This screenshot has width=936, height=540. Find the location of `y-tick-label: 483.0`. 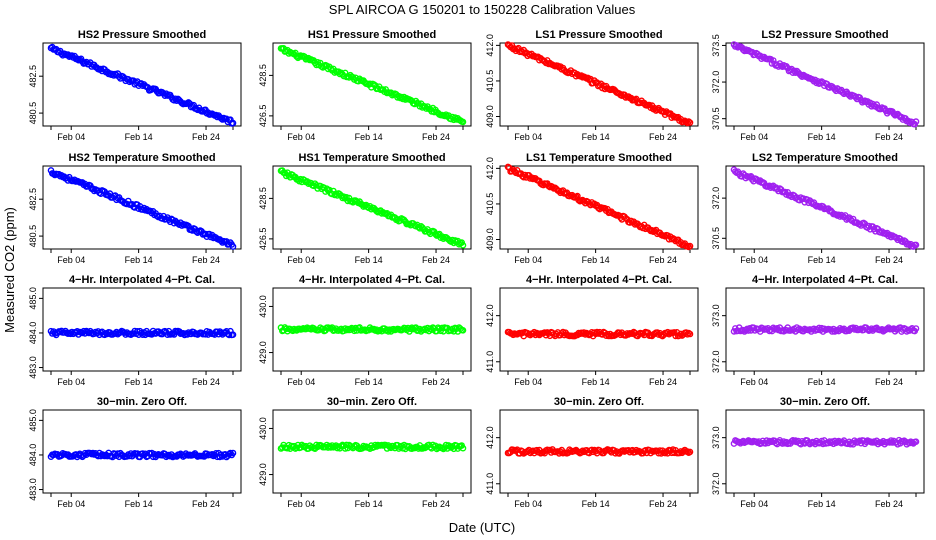

y-tick-label: 483.0 is located at coordinates (33, 489).